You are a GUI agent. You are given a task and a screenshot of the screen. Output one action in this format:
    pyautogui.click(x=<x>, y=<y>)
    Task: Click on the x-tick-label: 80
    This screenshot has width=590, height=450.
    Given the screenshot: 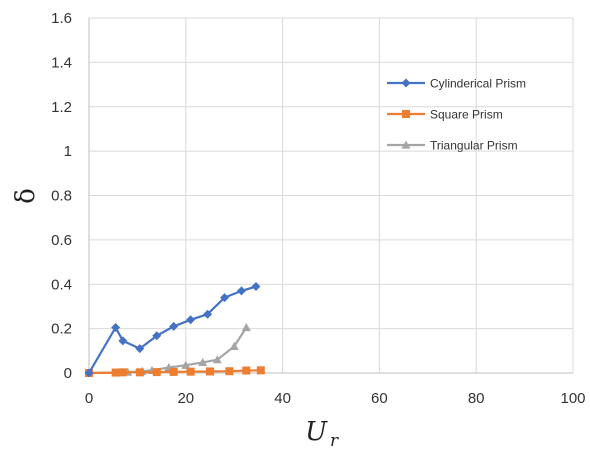 What is the action you would take?
    pyautogui.click(x=476, y=398)
    